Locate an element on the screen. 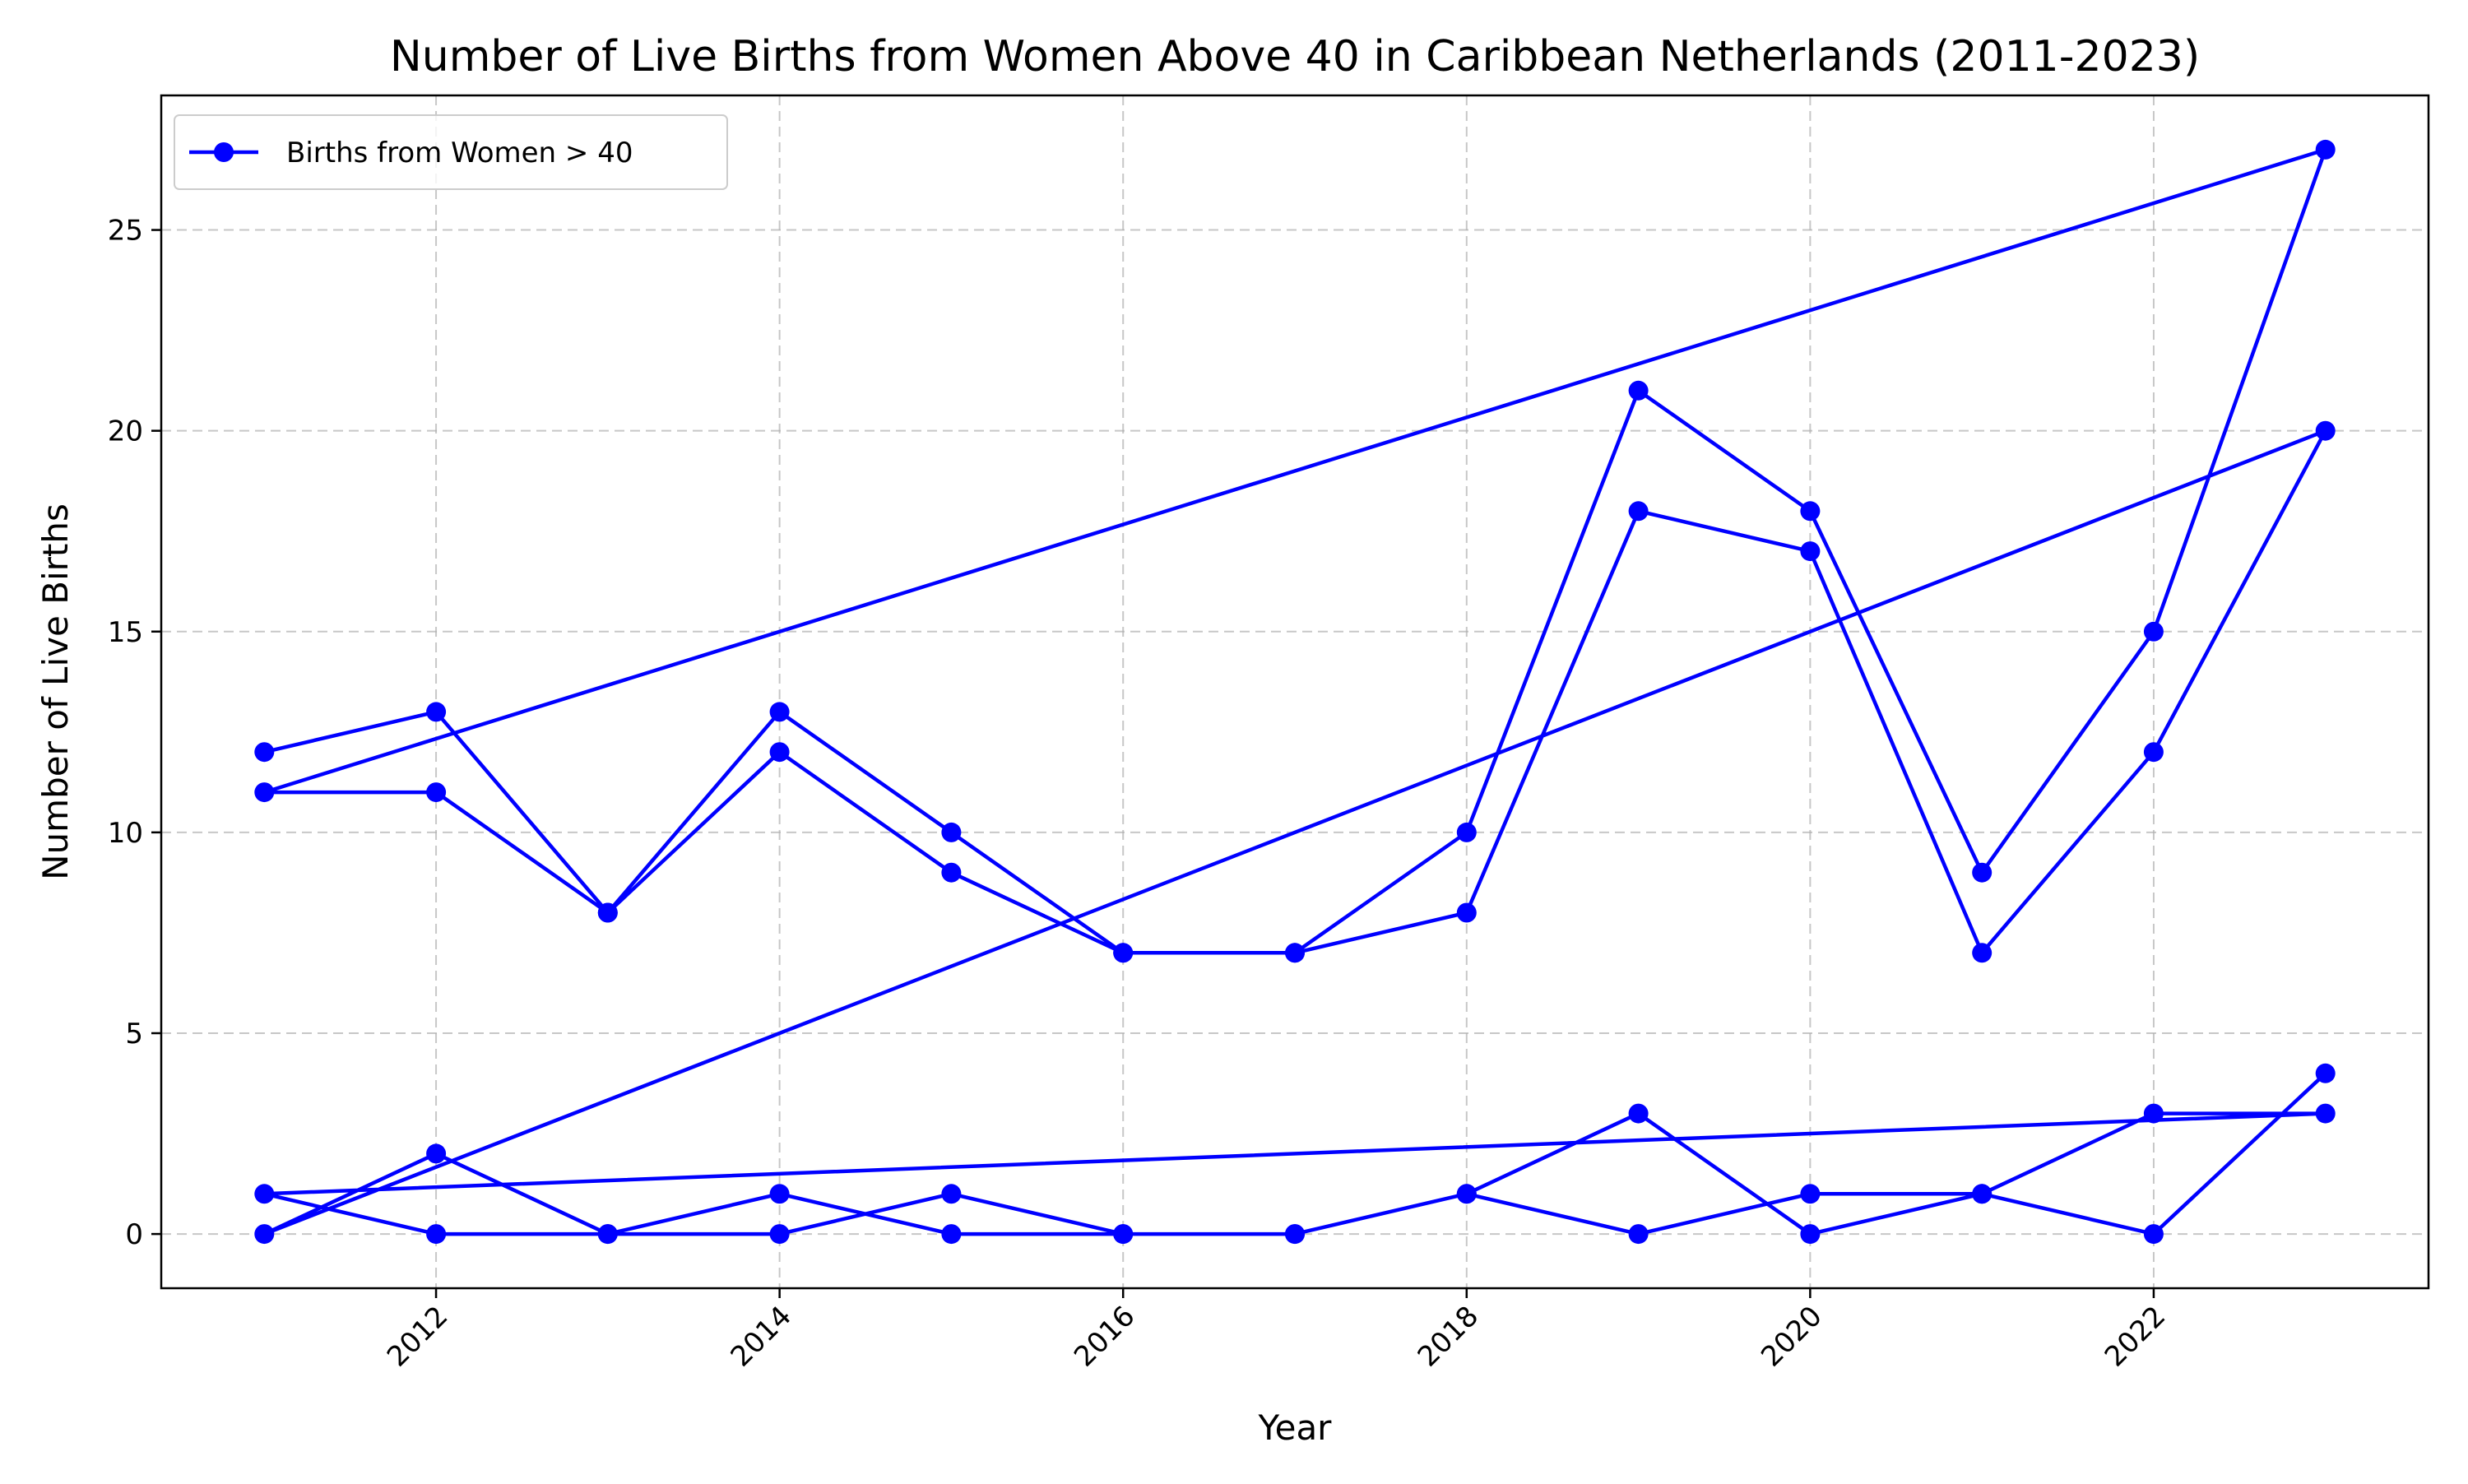 The height and width of the screenshot is (1484, 2468). legend-entry-births-from-women-above-40: Births from Women > 40 is located at coordinates (459, 153).